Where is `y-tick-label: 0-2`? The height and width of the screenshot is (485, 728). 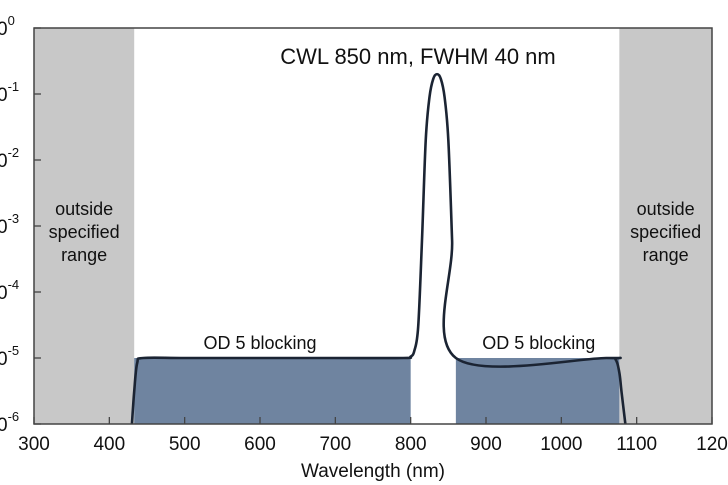 y-tick-label: 0-2 is located at coordinates (9, 158).